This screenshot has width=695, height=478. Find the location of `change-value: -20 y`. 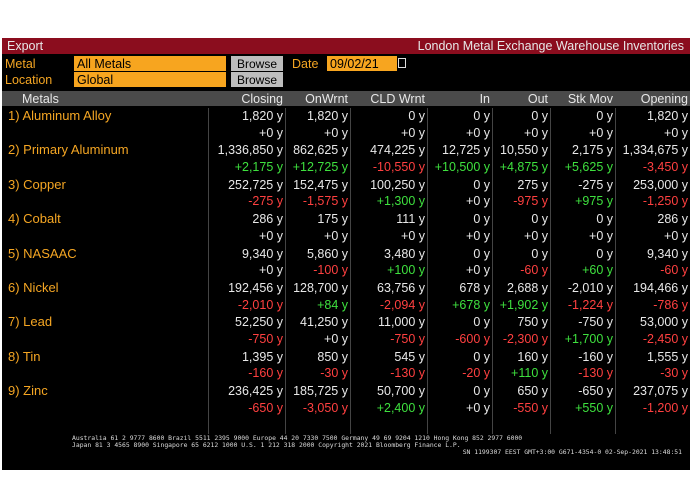

change-value: -20 y is located at coordinates (476, 373).